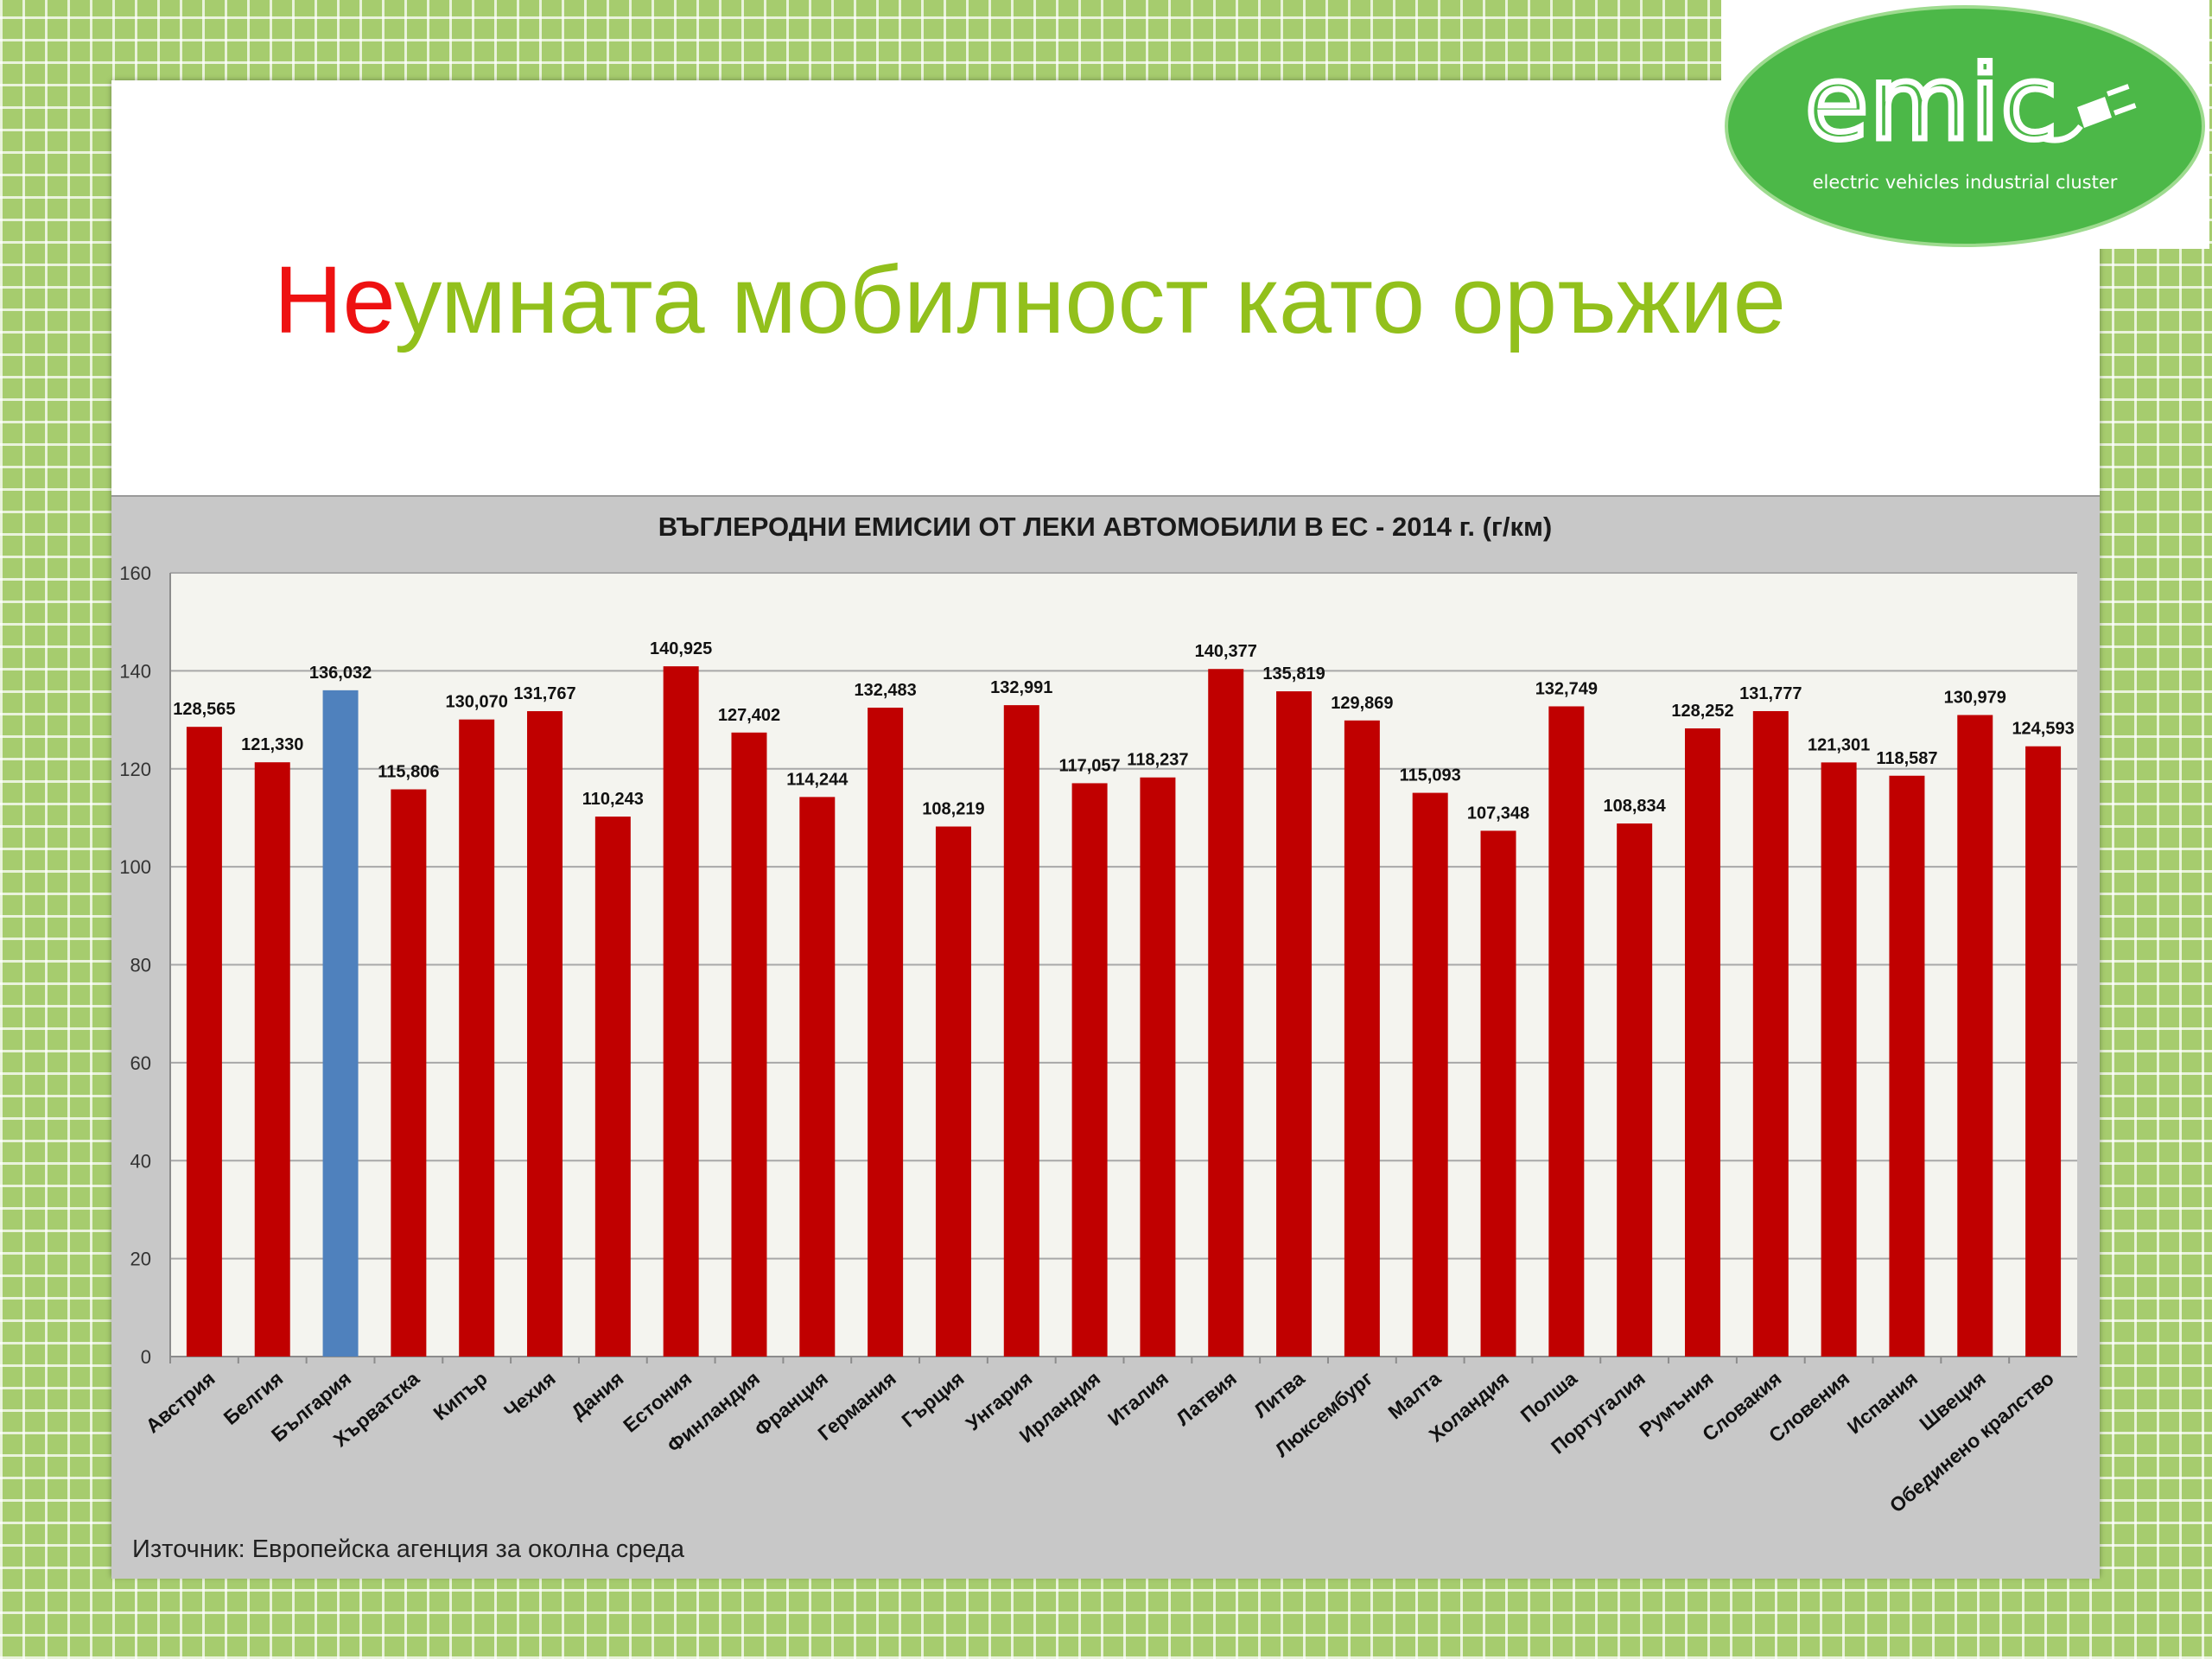 This screenshot has height=1659, width=2212. What do you see at coordinates (529, 1394) in the screenshot?
I see `x-tick-label: Чехия` at bounding box center [529, 1394].